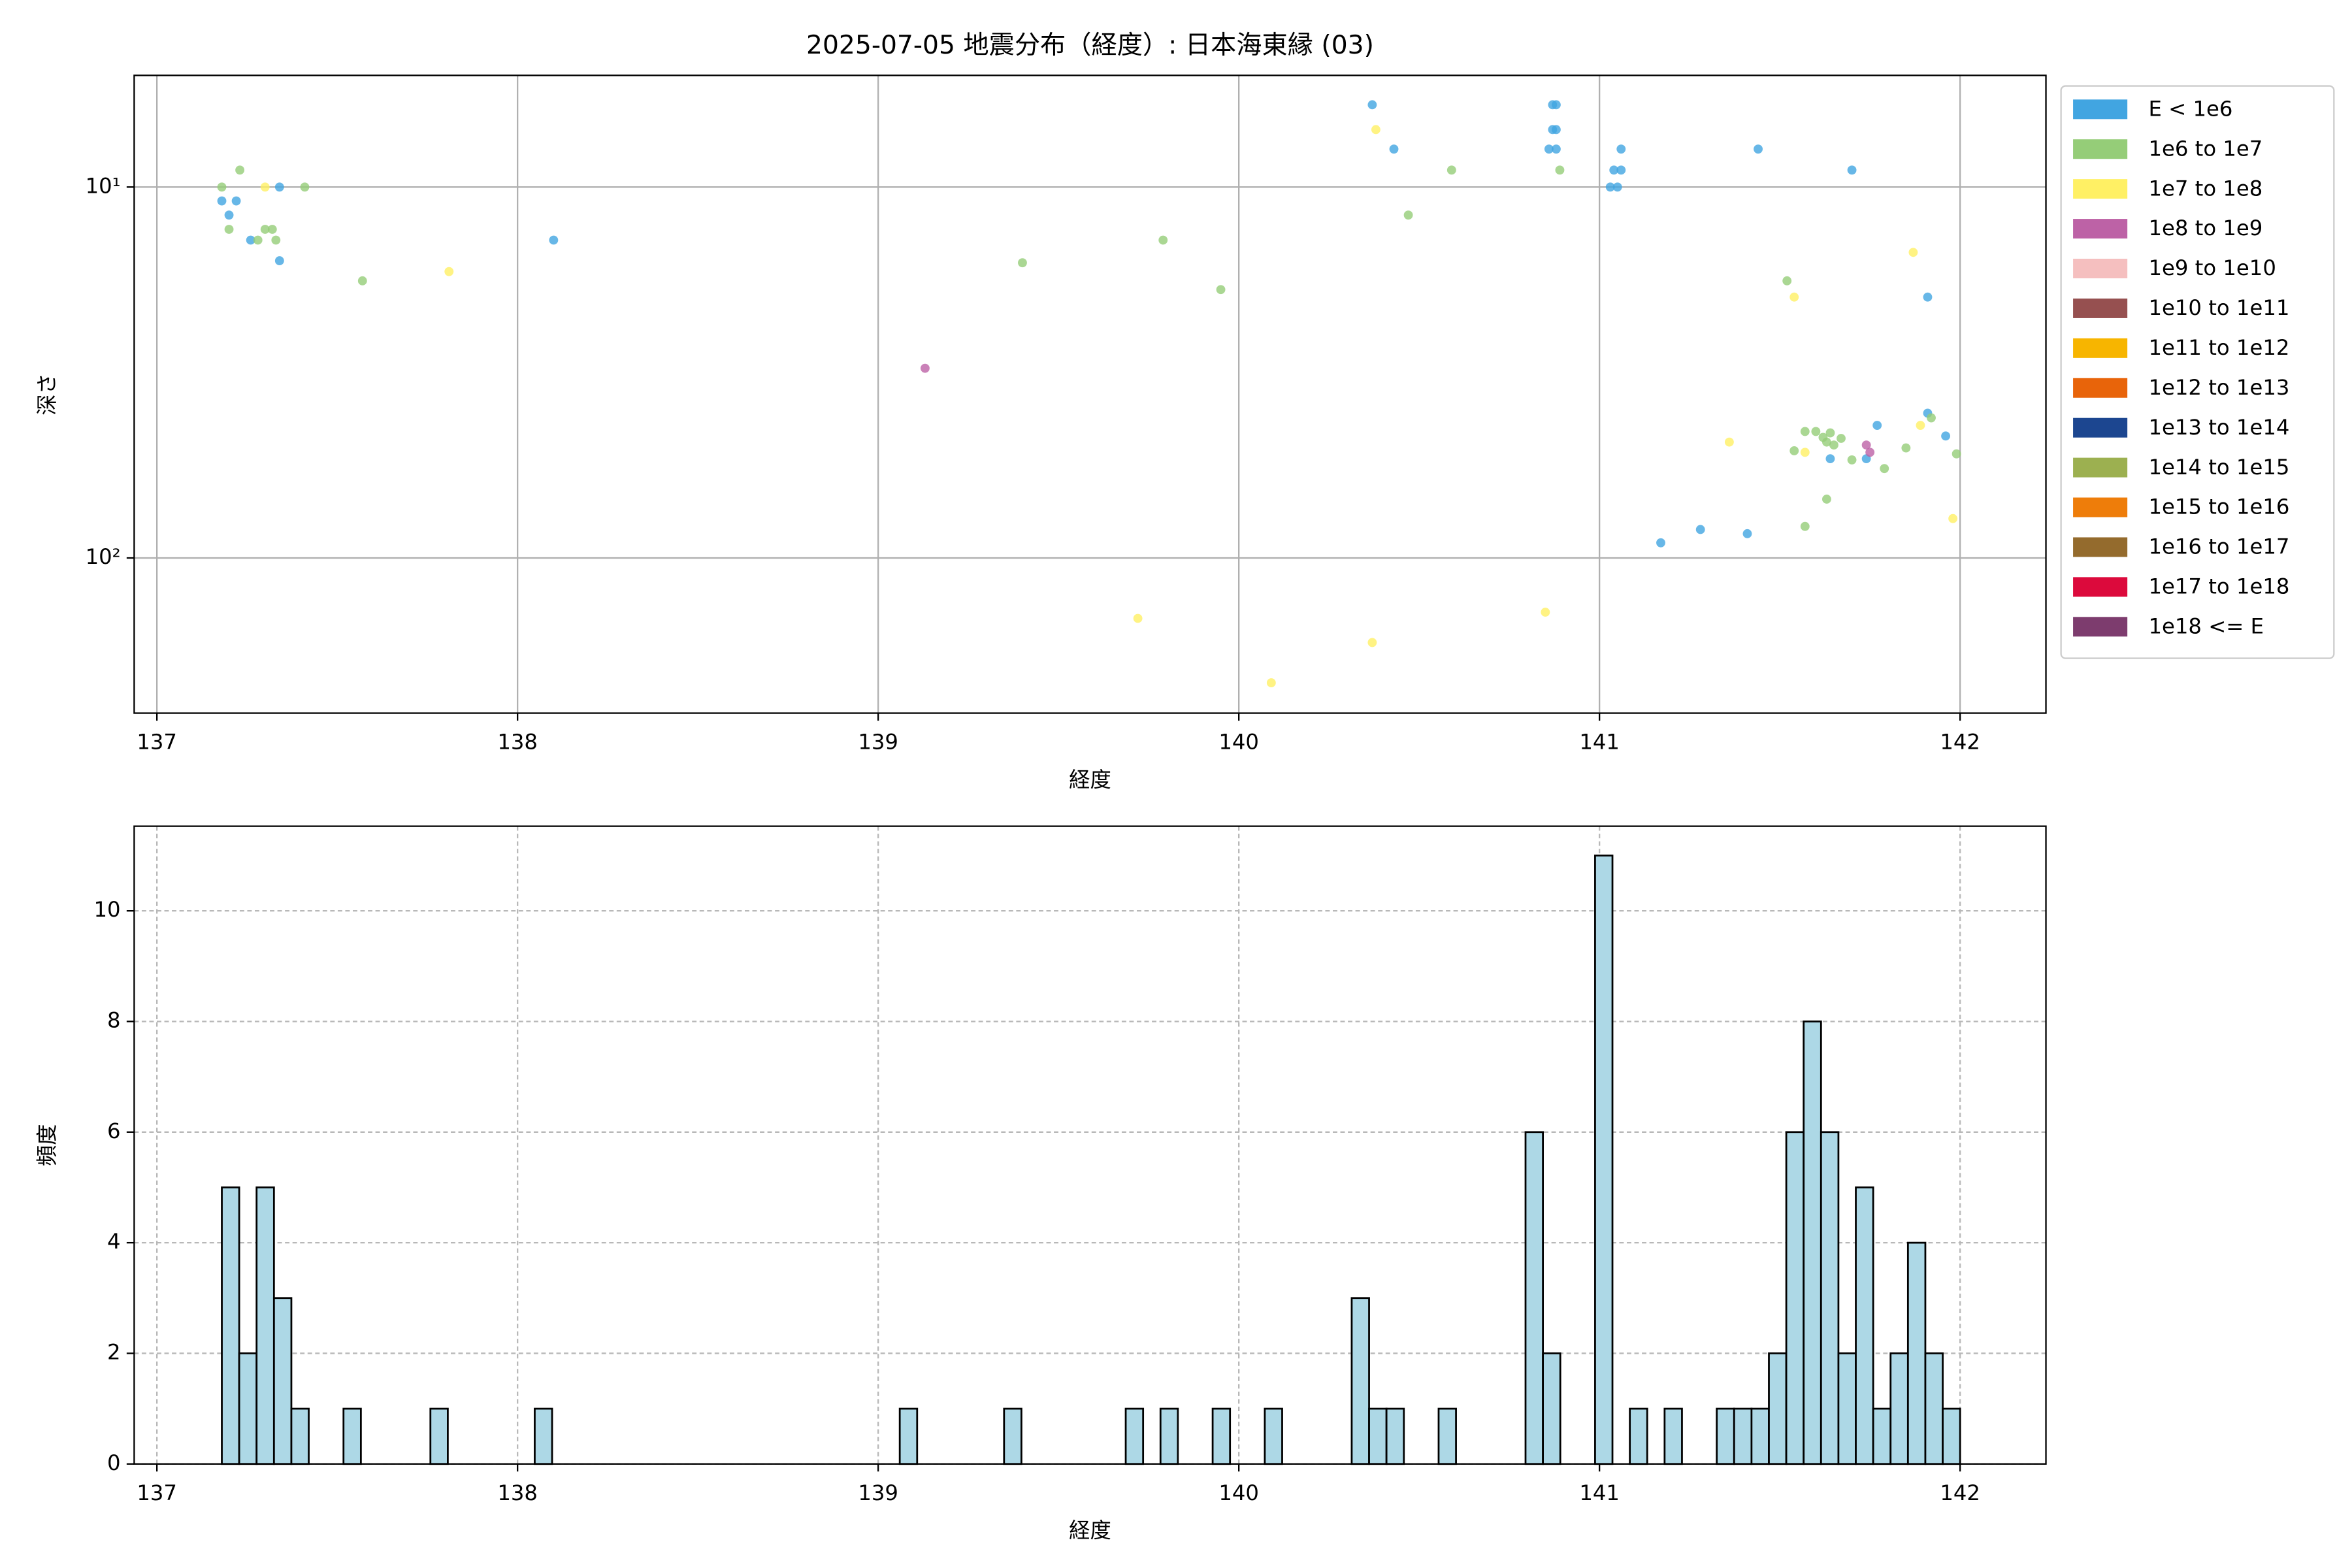 This screenshot has width=2352, height=1568. What do you see at coordinates (2205, 228) in the screenshot?
I see `legend-label: 1e8 to 1e9` at bounding box center [2205, 228].